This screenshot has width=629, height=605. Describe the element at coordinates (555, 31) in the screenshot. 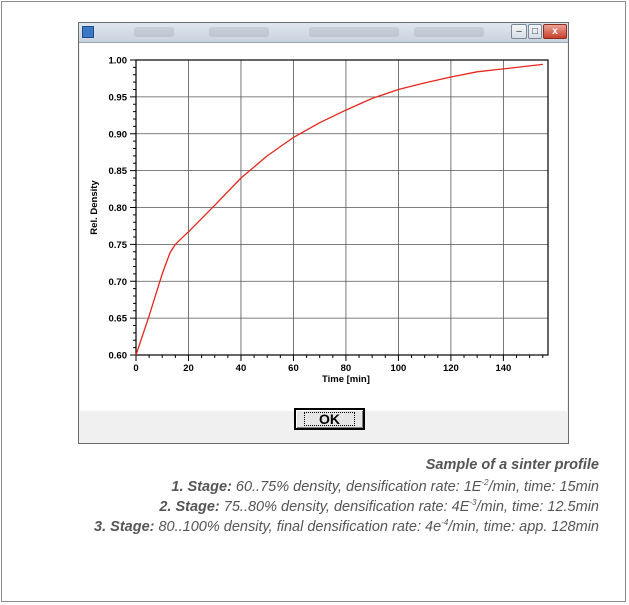

I see `close-button: x` at that location.